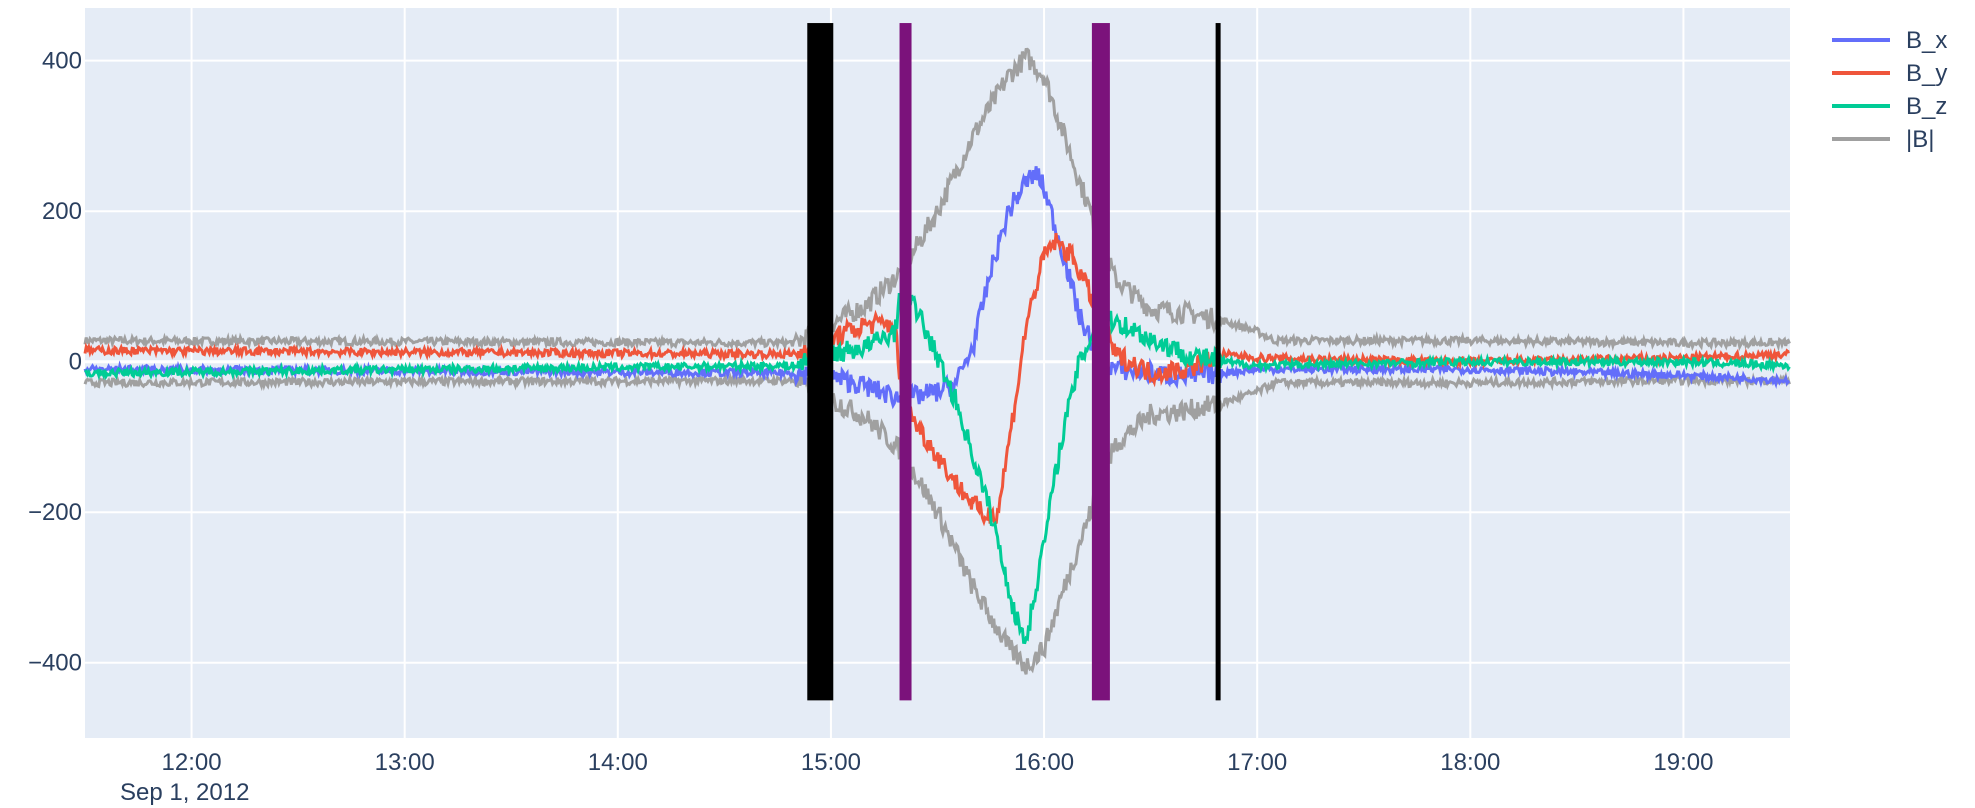 Image resolution: width=1975 pixels, height=808 pixels. Describe the element at coordinates (1257, 762) in the screenshot. I see `x-tick-label: 17:00` at that location.